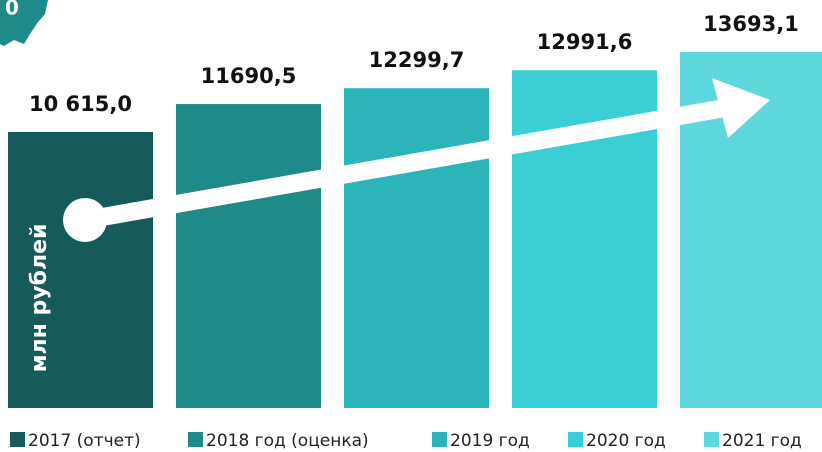  Describe the element at coordinates (585, 42) in the screenshot. I see `value-label: 12991,6` at that location.